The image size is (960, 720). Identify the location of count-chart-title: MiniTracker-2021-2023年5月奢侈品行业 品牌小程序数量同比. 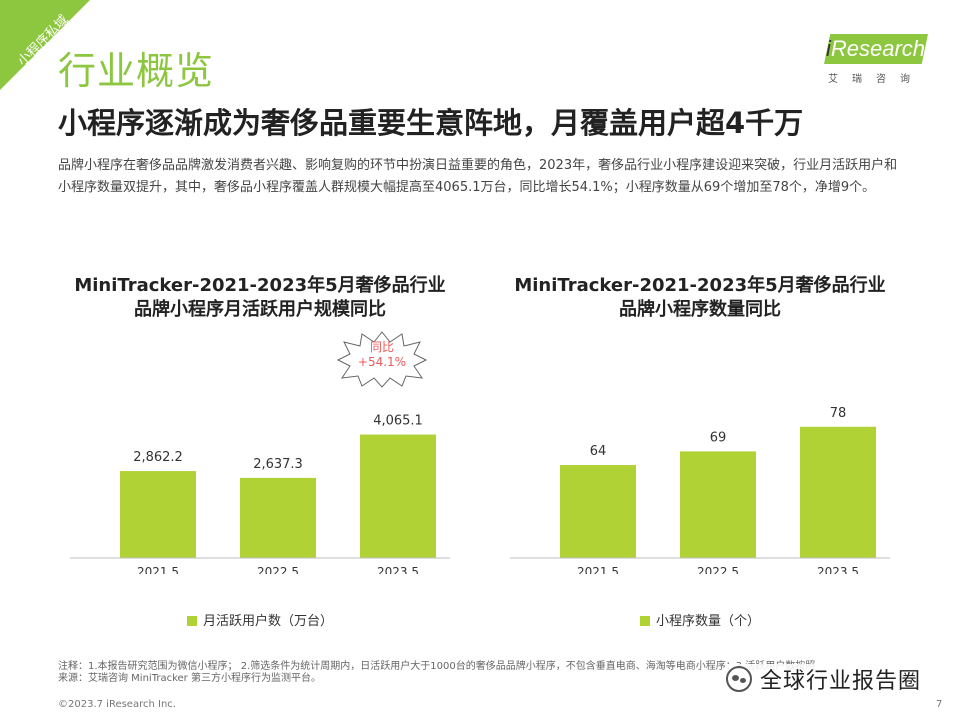
(700, 298).